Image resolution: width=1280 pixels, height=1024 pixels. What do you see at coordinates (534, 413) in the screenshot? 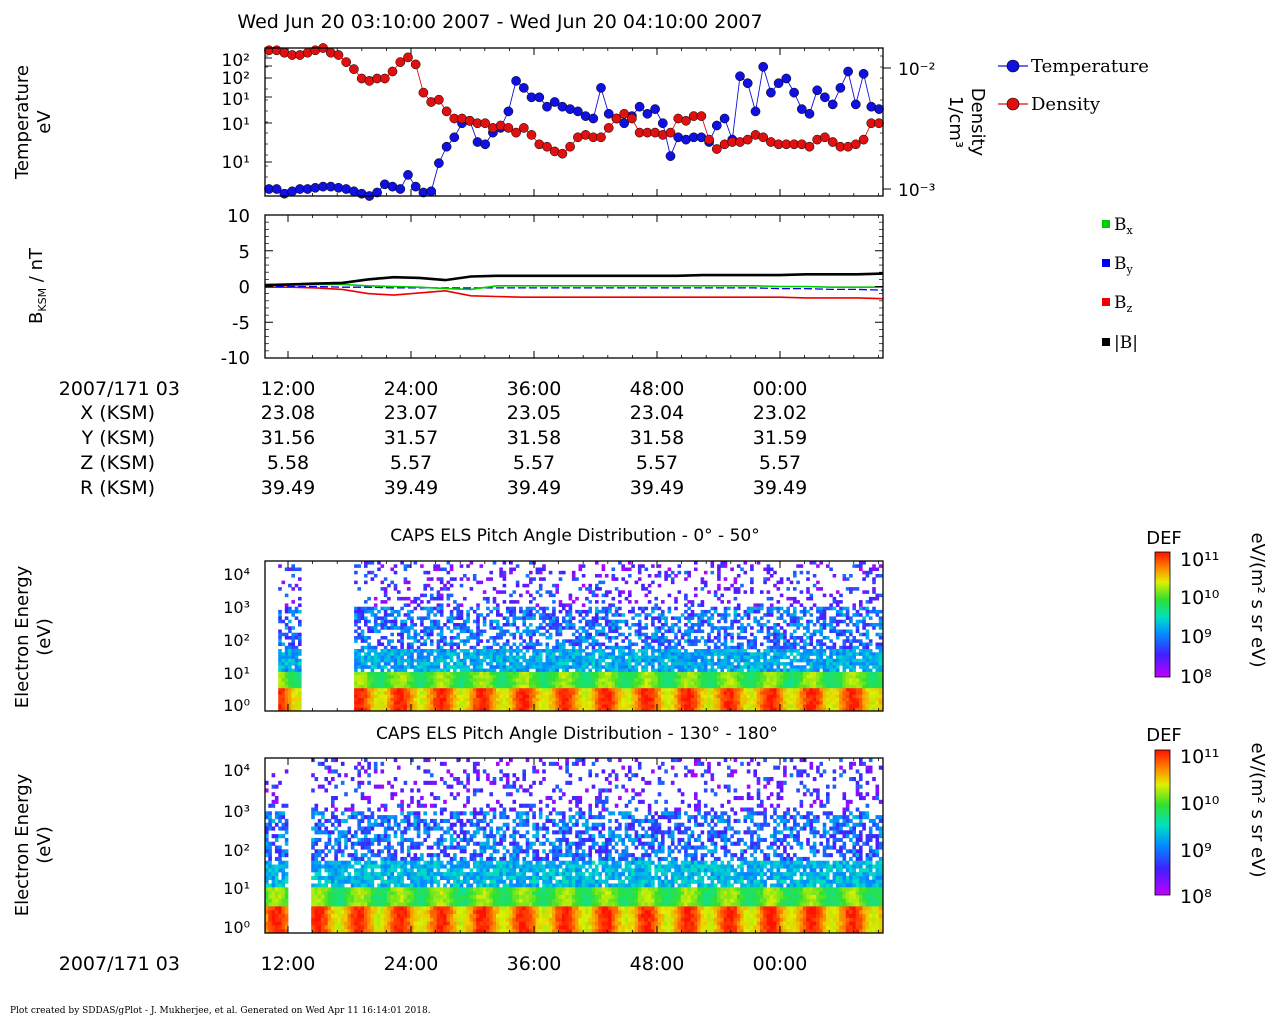
I see `ephemeris-cell: 23.05` at bounding box center [534, 413].